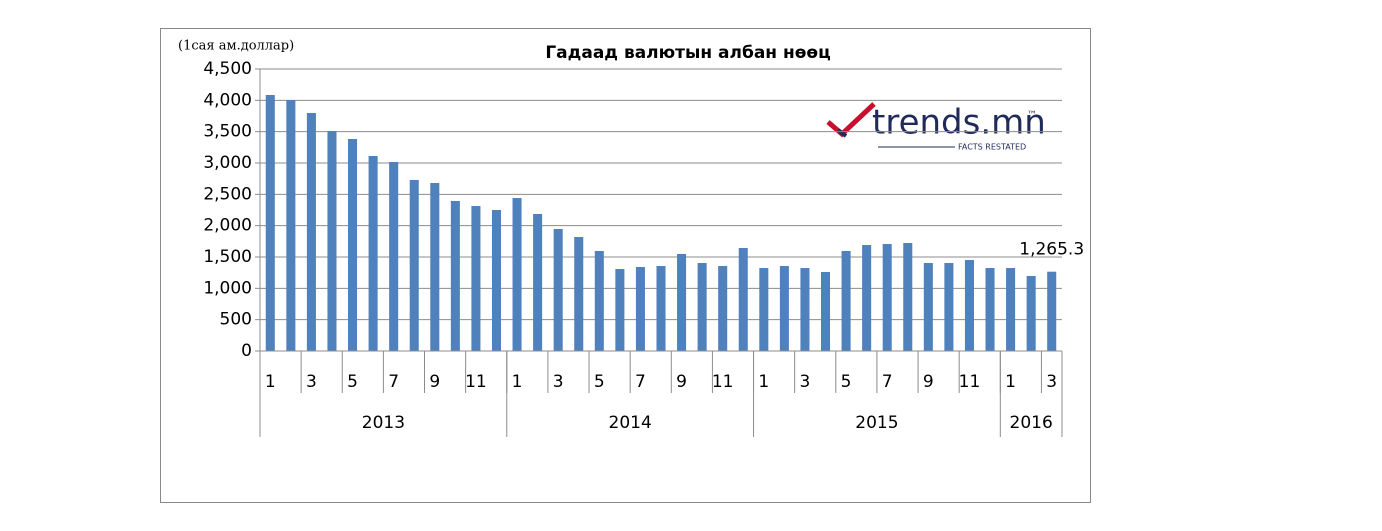 This screenshot has width=1382, height=531. Describe the element at coordinates (630, 423) in the screenshot. I see `x-group-label: 2014` at that location.